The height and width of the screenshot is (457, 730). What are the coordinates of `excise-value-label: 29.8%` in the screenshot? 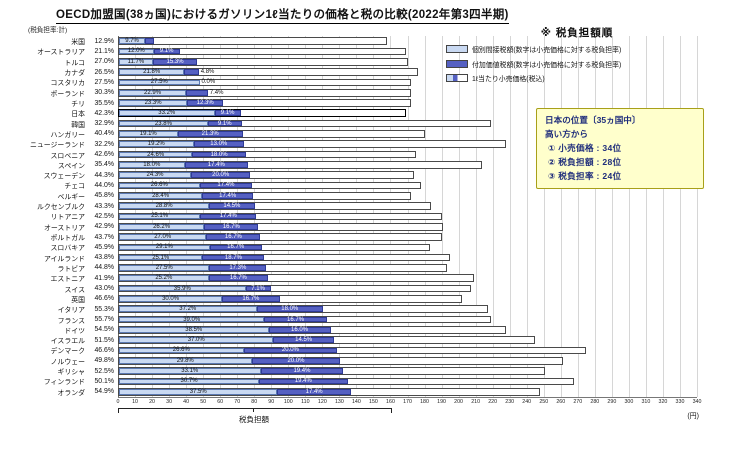 It's located at (185, 360).